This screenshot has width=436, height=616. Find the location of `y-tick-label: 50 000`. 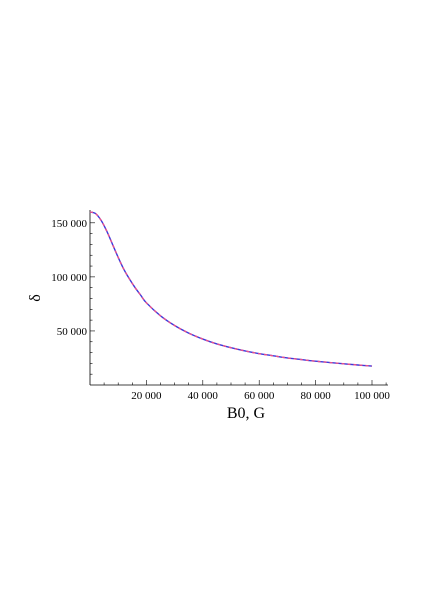

y-tick-label: 50 000 is located at coordinates (72, 332).